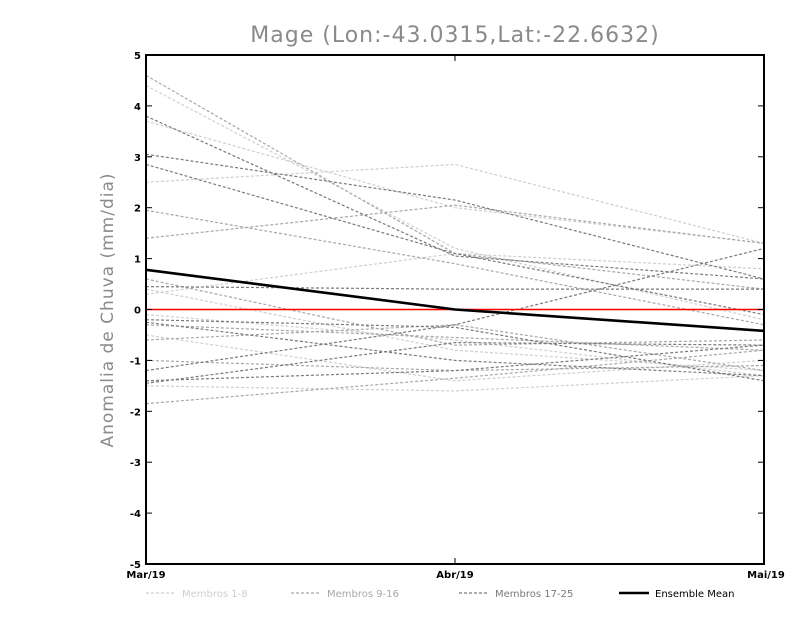 The width and height of the screenshot is (800, 618). I want to click on legend-label: Membros 17-25, so click(534, 594).